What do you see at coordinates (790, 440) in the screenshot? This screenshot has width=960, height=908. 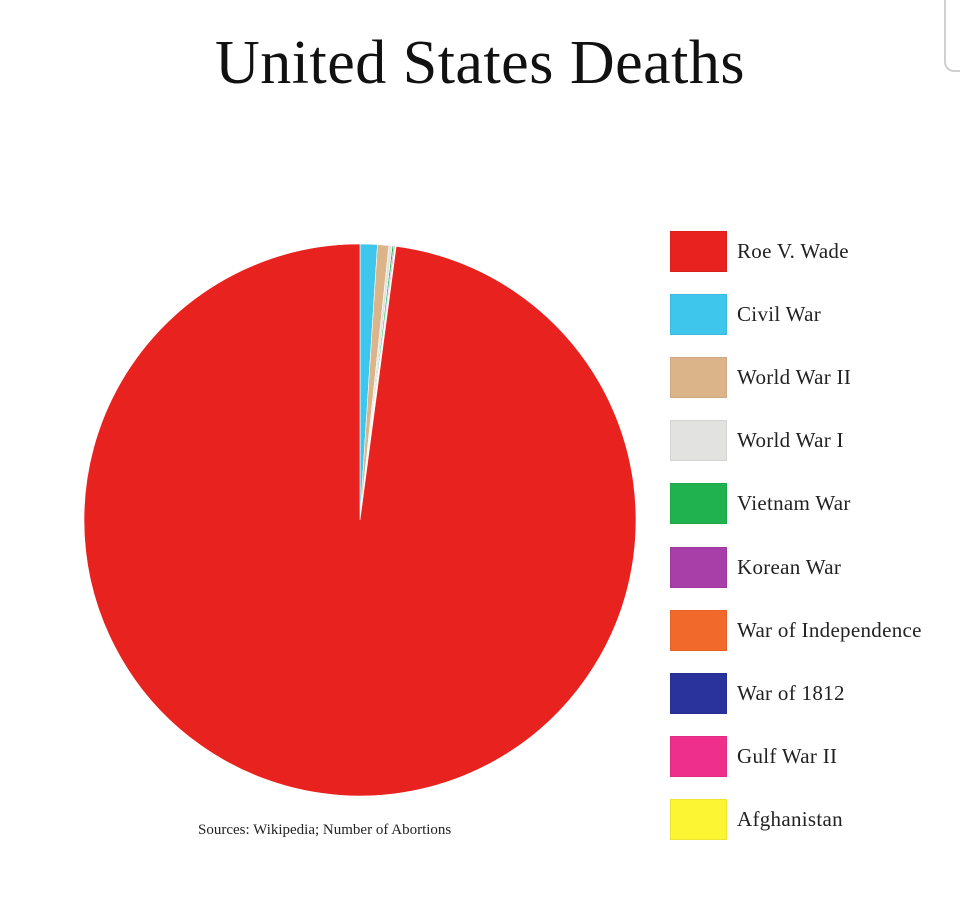 I see `legend-label: World War I` at bounding box center [790, 440].